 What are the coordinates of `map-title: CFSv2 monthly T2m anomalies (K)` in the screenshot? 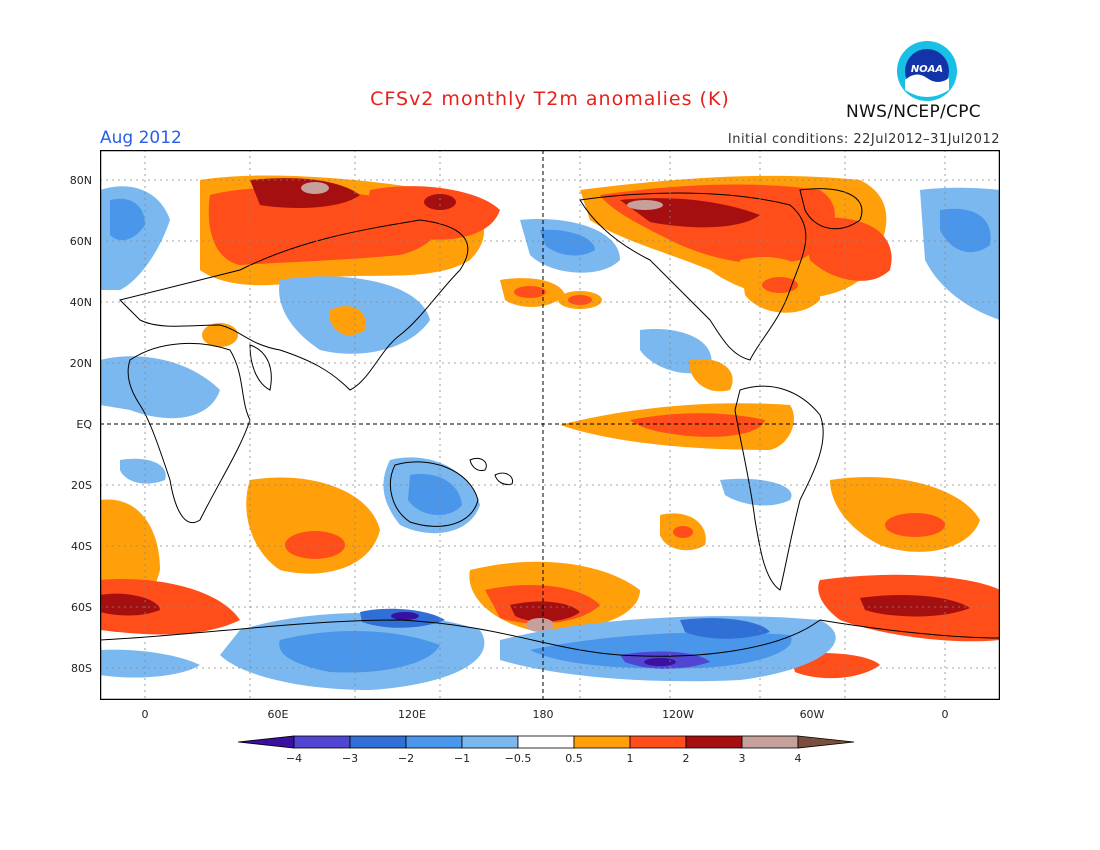 It's located at (550, 99).